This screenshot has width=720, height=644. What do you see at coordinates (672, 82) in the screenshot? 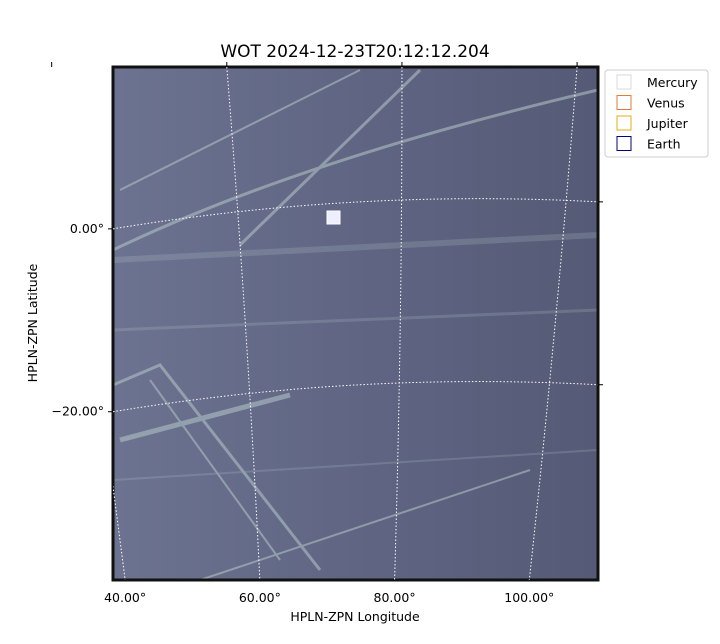
I see `legend-label: Mercury` at bounding box center [672, 82].